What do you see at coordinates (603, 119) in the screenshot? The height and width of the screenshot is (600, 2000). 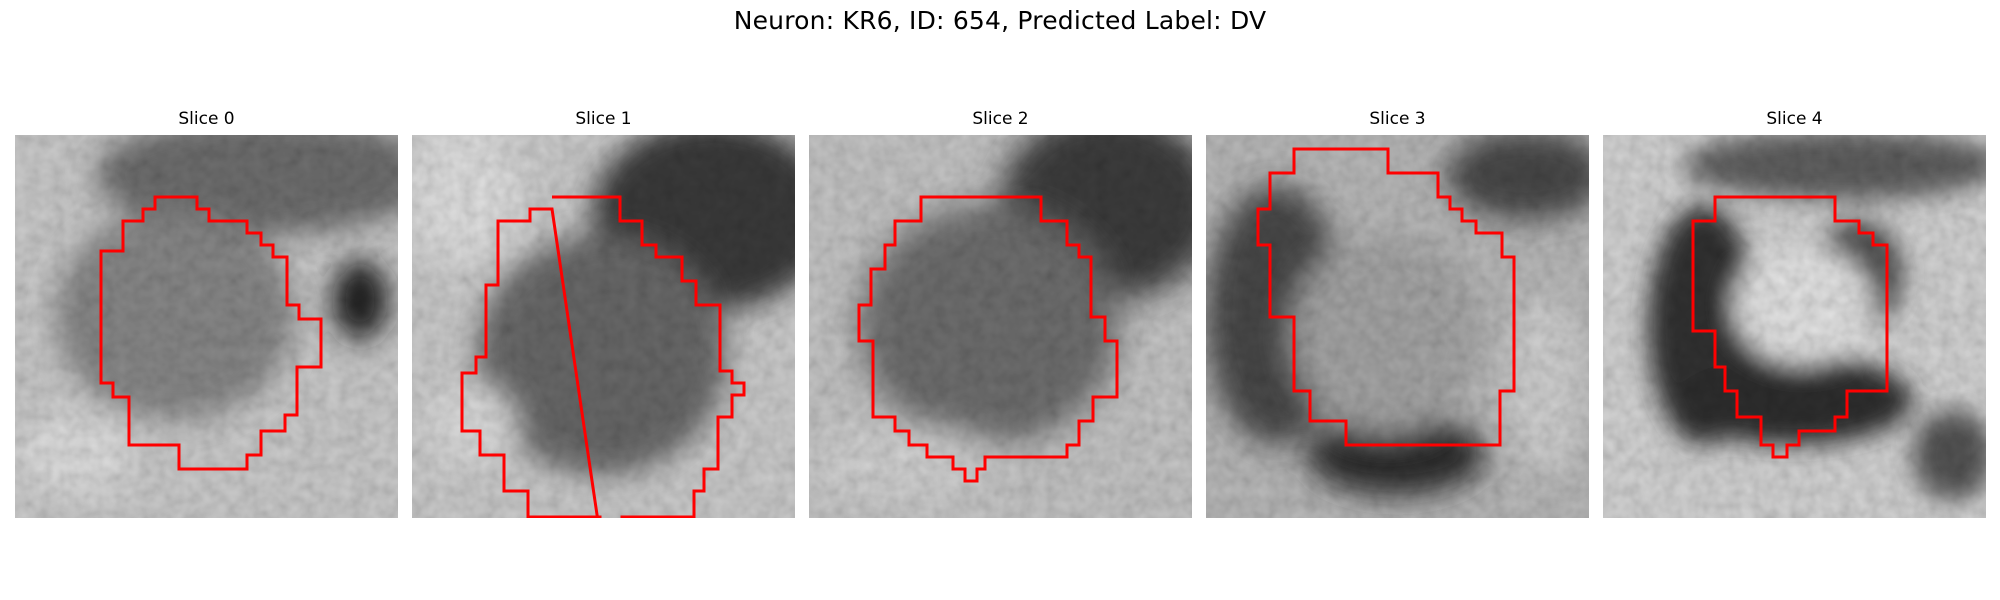 I see `slice-title: Slice 1` at bounding box center [603, 119].